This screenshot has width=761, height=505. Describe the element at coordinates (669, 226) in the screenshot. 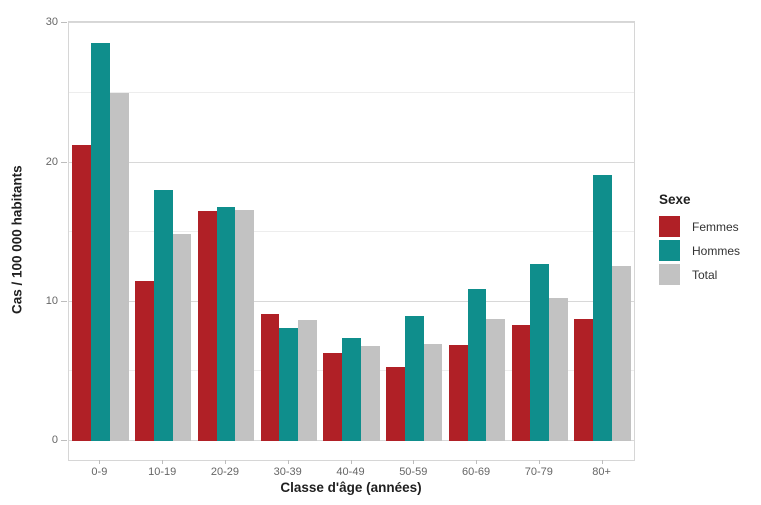

I see `legend-swatch-femmes` at that location.